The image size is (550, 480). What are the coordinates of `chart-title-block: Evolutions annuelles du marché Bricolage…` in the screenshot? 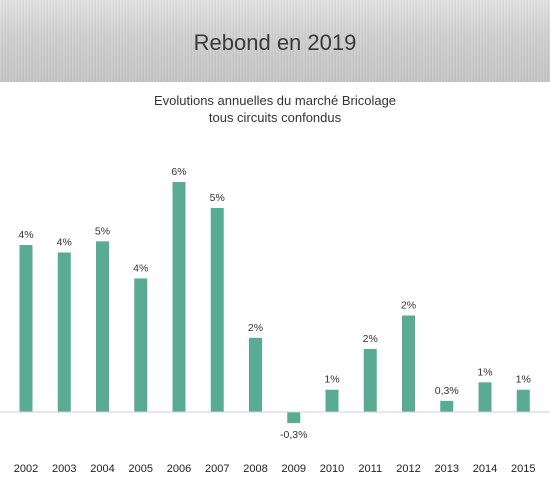 It's located at (275, 109).